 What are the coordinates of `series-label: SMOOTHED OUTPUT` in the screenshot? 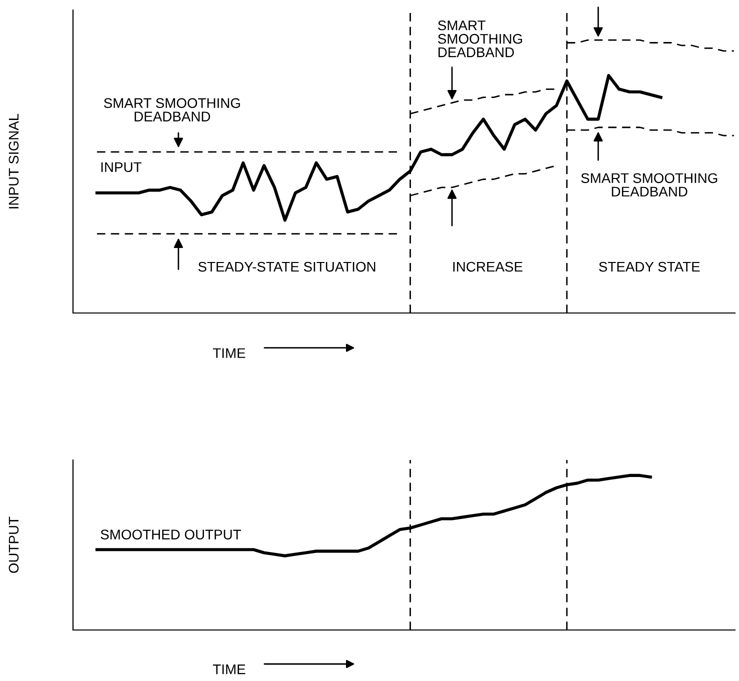 It's located at (170, 535).